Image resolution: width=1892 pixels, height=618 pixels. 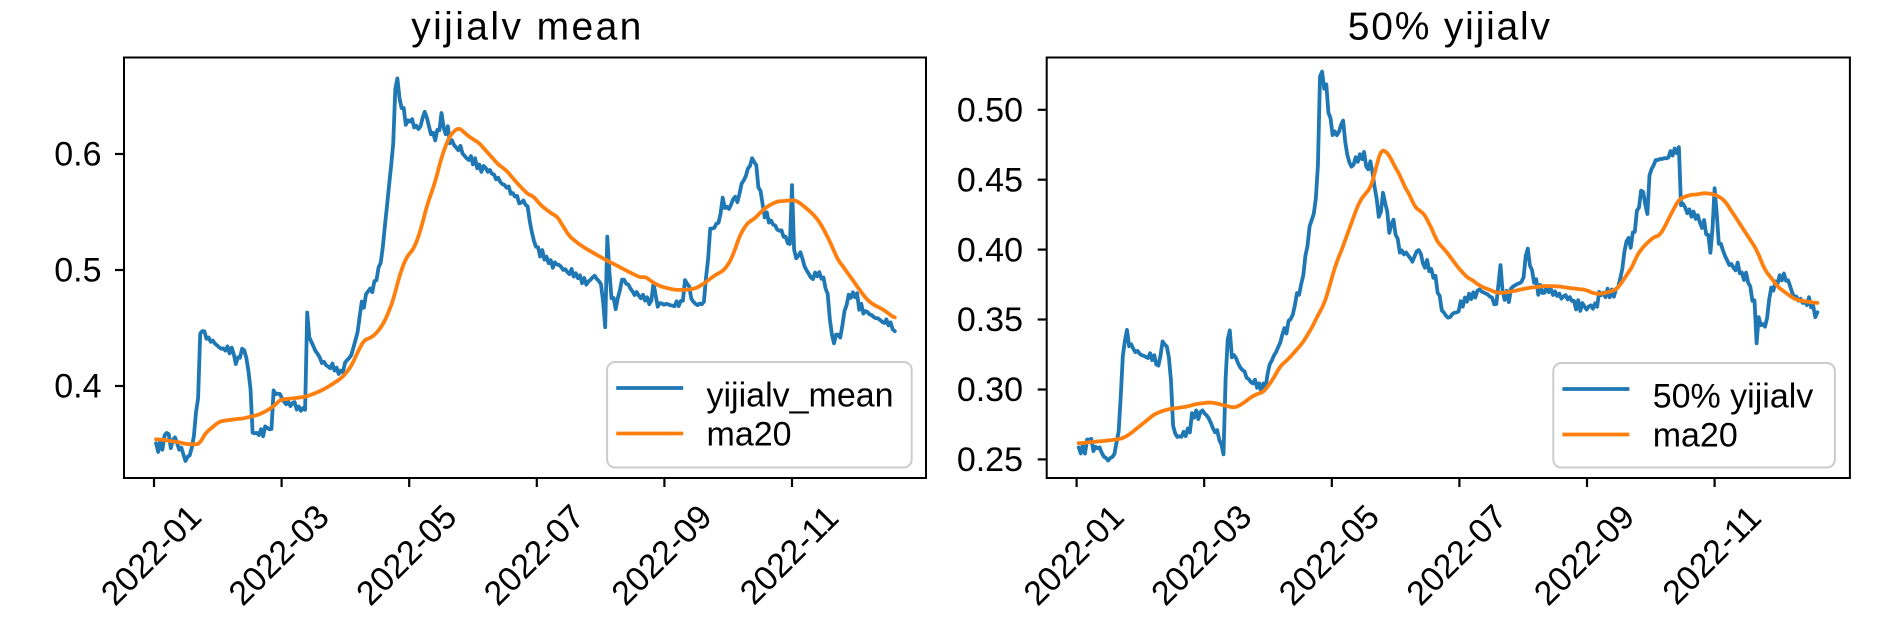 What do you see at coordinates (527, 27) in the screenshot?
I see `svg-text: yijialv mean` at bounding box center [527, 27].